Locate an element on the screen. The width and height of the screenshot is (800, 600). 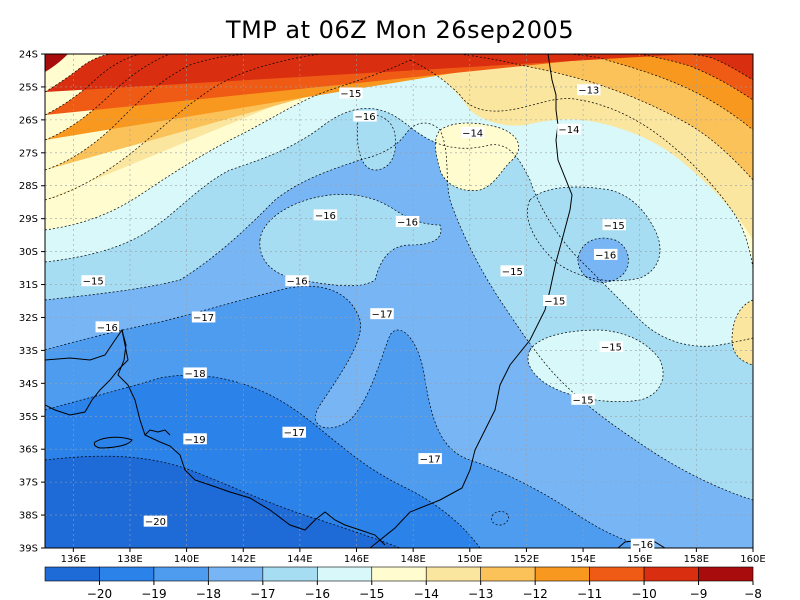
y-tick-label: 36S is located at coordinates (28, 450).